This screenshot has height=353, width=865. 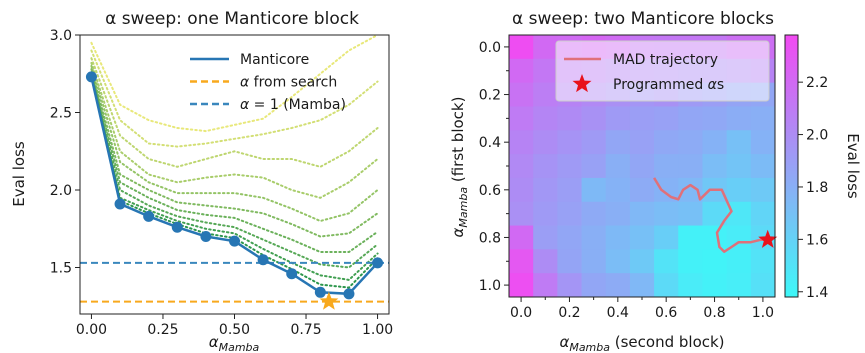 I want to click on search-alpha-star, so click(x=329, y=300).